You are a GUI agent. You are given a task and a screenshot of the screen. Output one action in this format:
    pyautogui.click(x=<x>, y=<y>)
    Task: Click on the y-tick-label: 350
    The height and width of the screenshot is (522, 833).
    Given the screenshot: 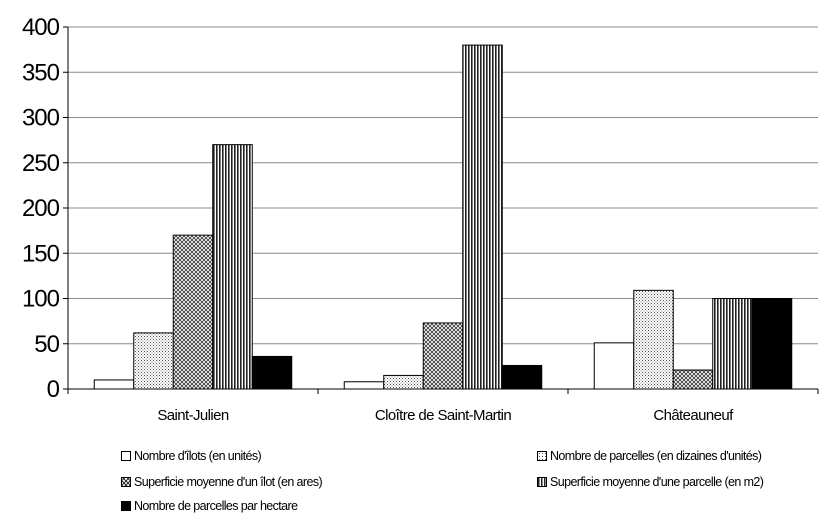 What is the action you would take?
    pyautogui.click(x=41, y=72)
    